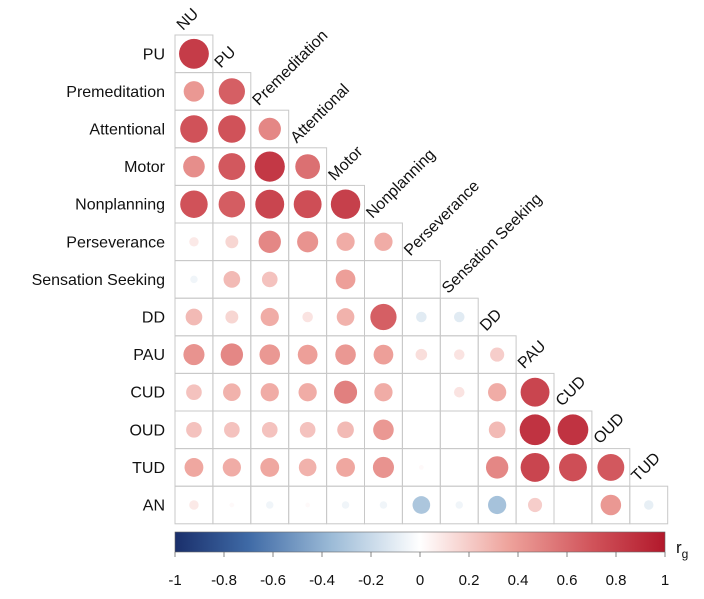  I want to click on correlation-circle: Premeditation / PU: 0.62, so click(231, 91).